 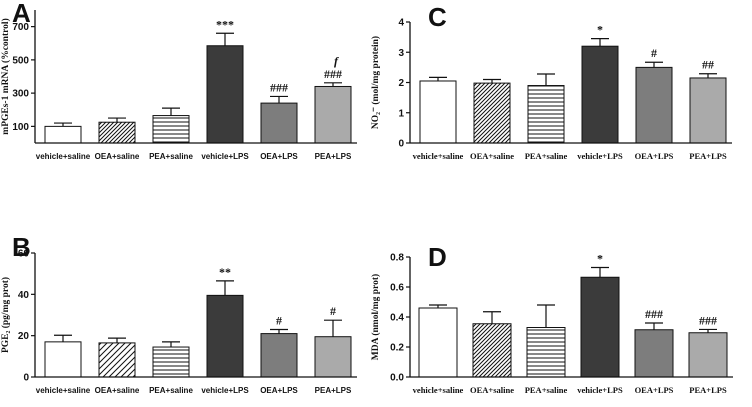 What do you see at coordinates (24, 295) in the screenshot?
I see `y-tick-label: 40` at bounding box center [24, 295].